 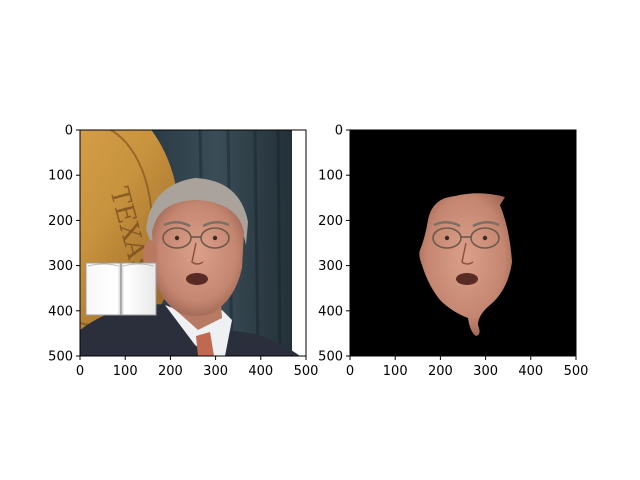 I want to click on right-ytick-label: 300, so click(x=330, y=266).